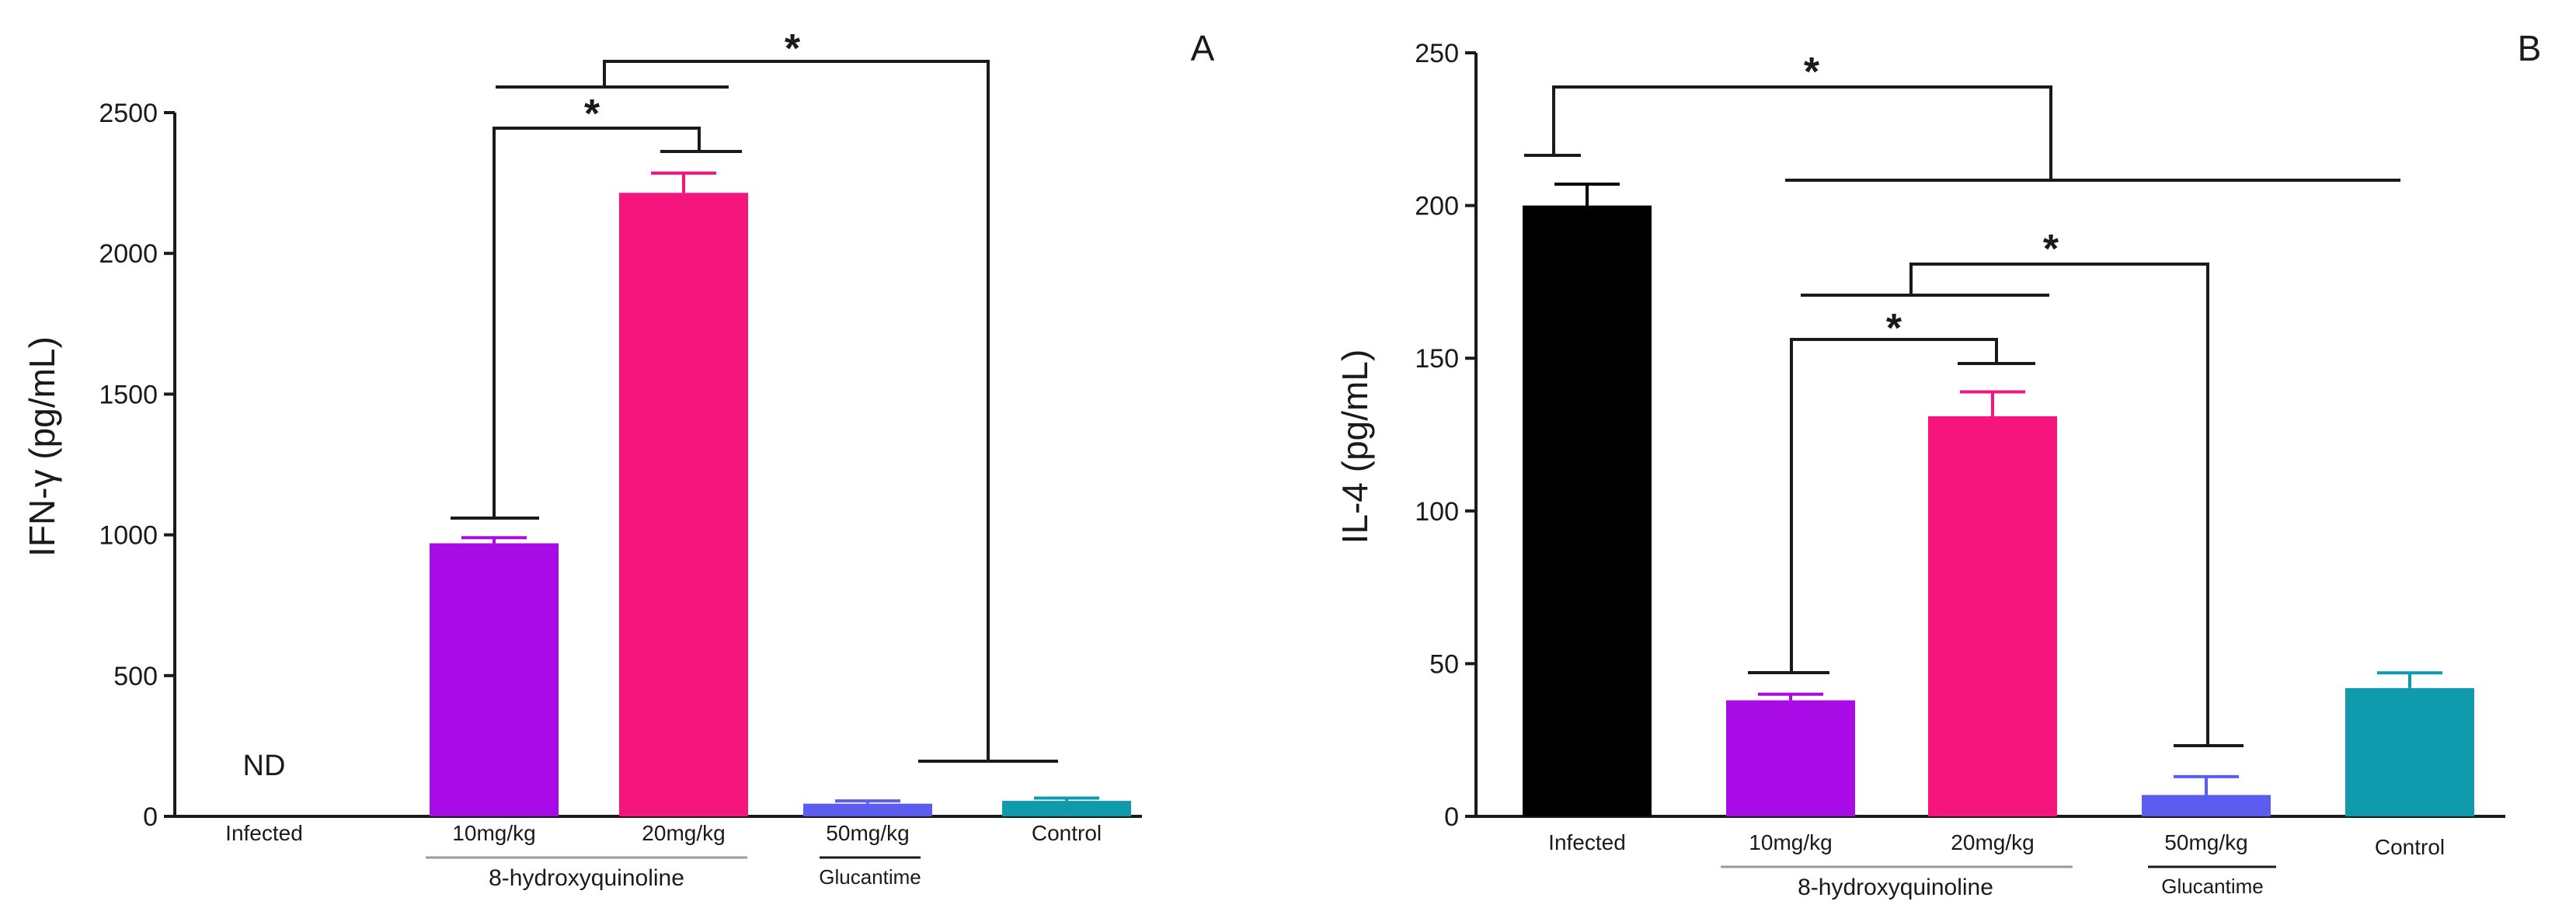  Describe the element at coordinates (1993, 842) in the screenshot. I see `panel-b-label-20mg: 20mg/kg` at that location.